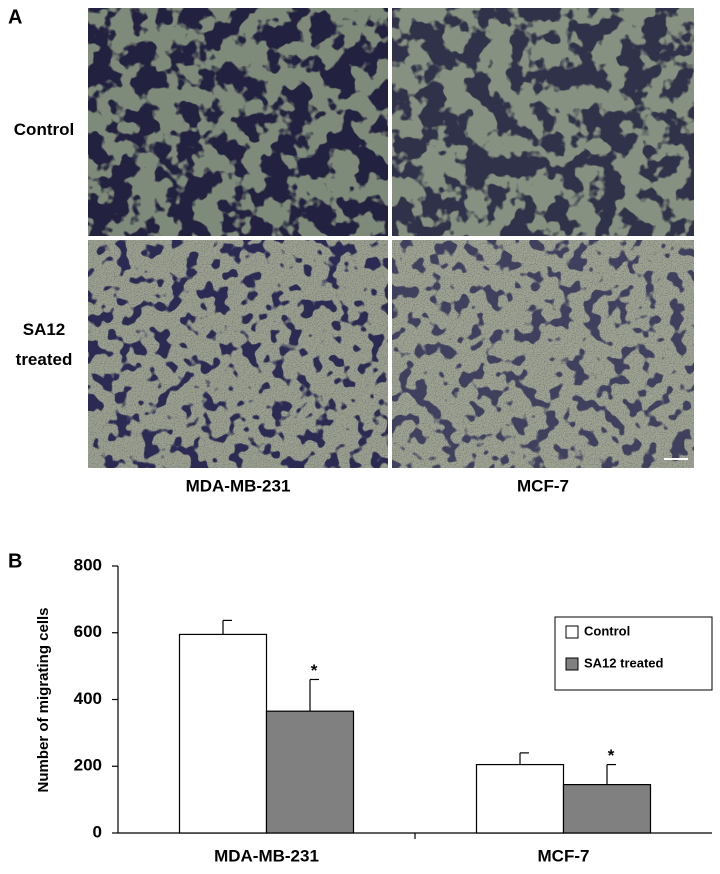 The width and height of the screenshot is (720, 874). What do you see at coordinates (238, 485) in the screenshot?
I see `column-label: MDA-MB-231` at bounding box center [238, 485].